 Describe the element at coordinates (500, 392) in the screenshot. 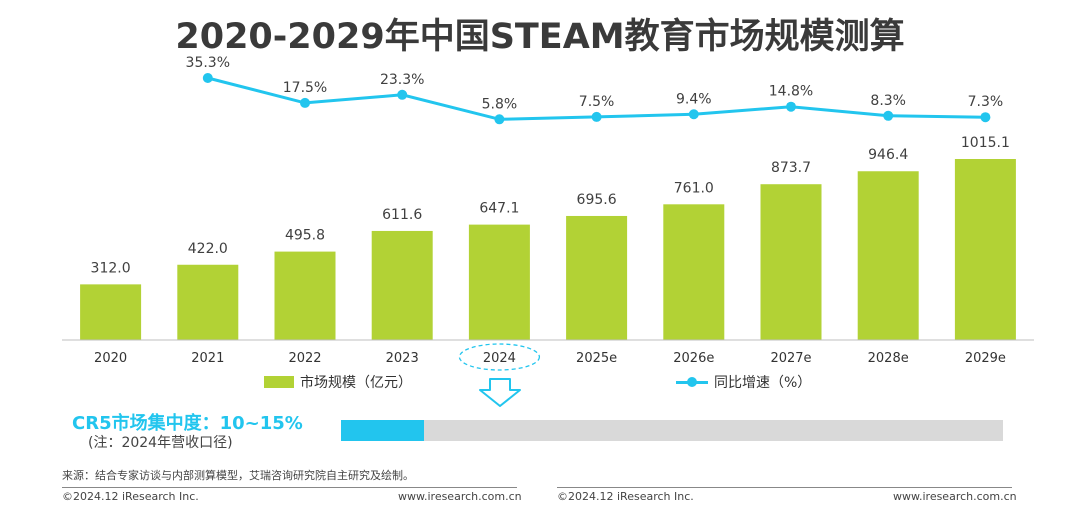

I see `down-arrow-icon` at that location.